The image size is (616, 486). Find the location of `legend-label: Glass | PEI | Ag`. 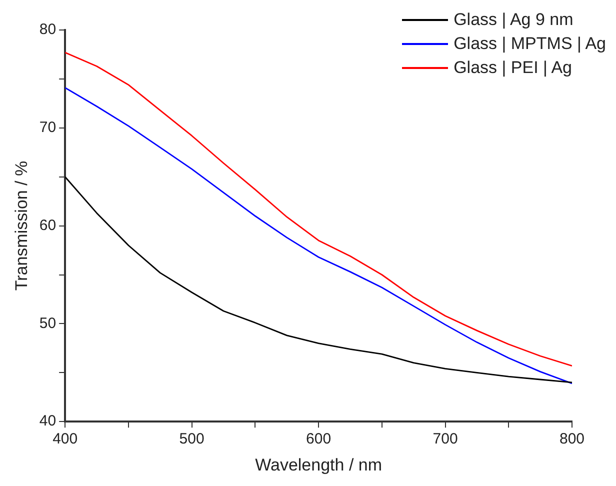

legend-label: Glass | PEI | Ag is located at coordinates (513, 68).